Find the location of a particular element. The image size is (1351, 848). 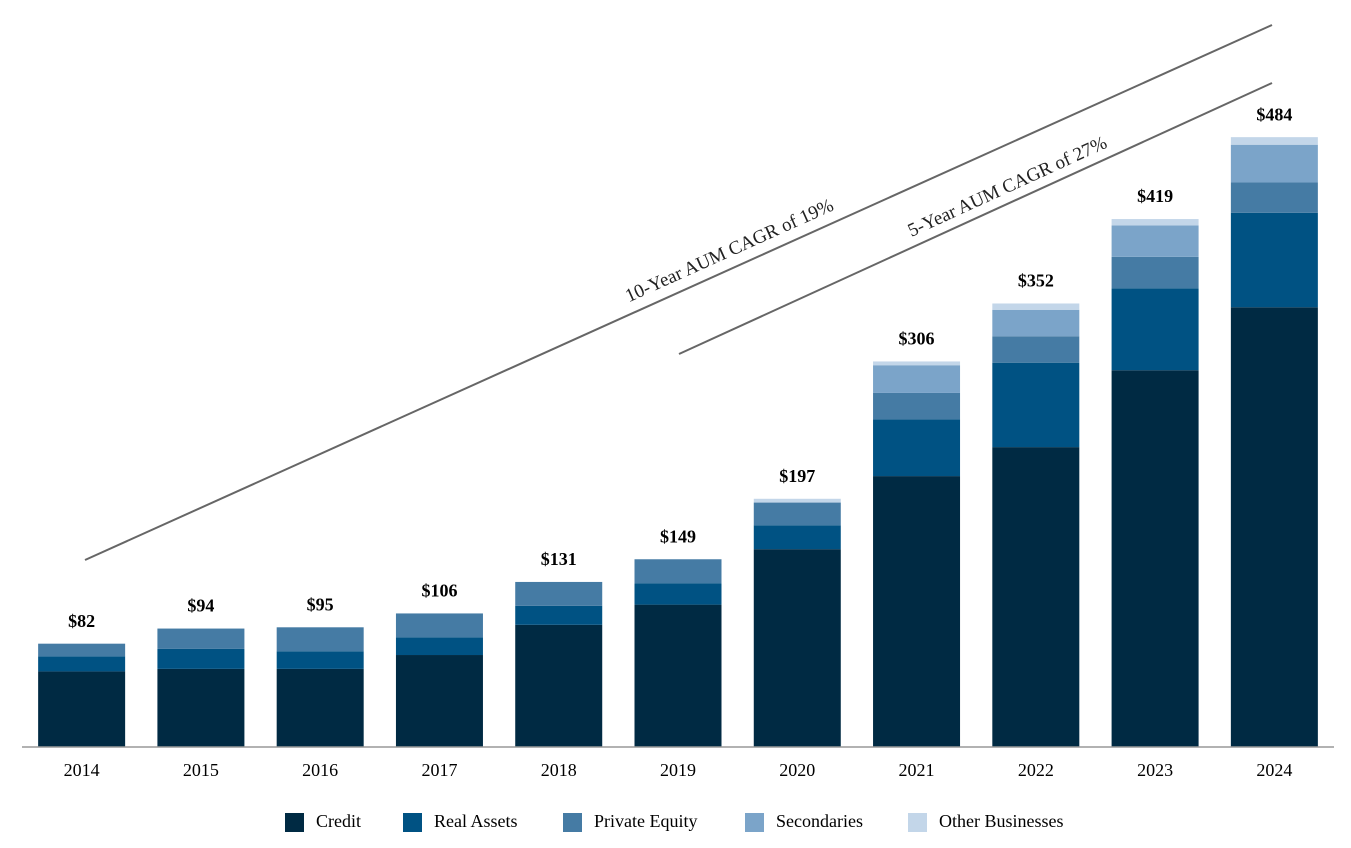

total-label: $419 is located at coordinates (1155, 196).